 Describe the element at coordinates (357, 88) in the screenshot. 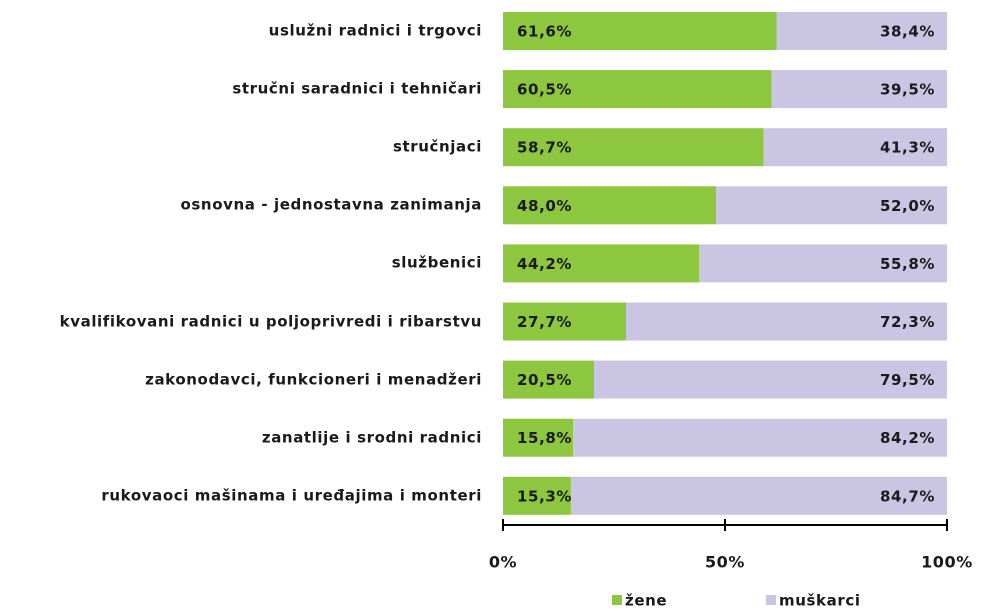

I see `category-label: stručni saradnici i tehničari` at that location.